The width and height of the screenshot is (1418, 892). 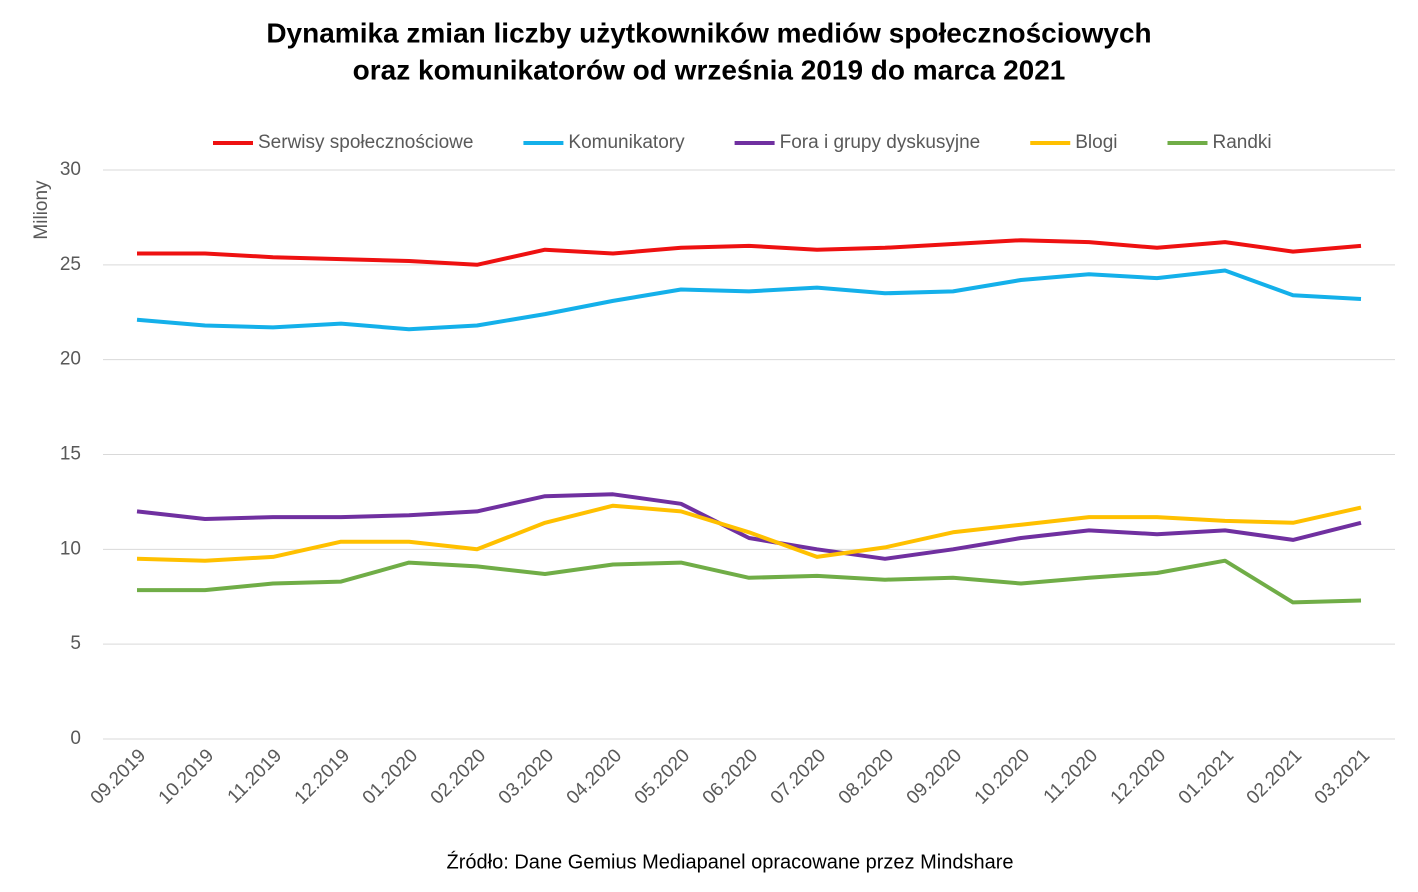 I want to click on x-tick-label: 02.2020, so click(x=458, y=776).